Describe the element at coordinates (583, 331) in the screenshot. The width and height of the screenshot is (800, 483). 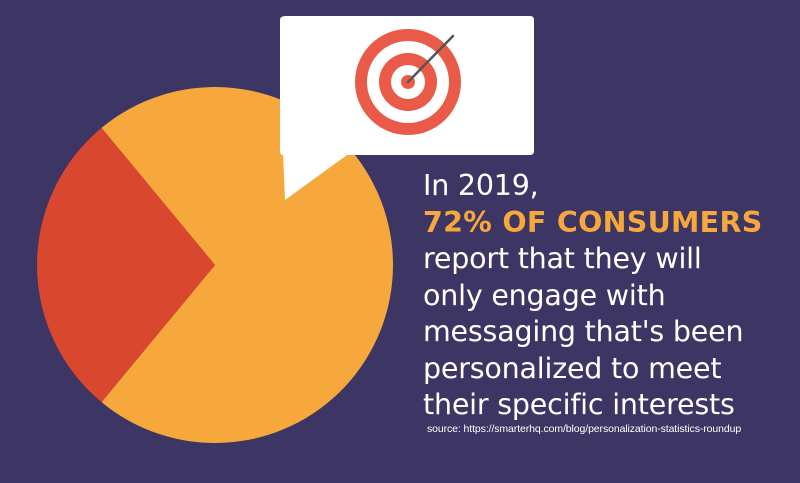
I see `body-line-3: messaging that's been` at that location.